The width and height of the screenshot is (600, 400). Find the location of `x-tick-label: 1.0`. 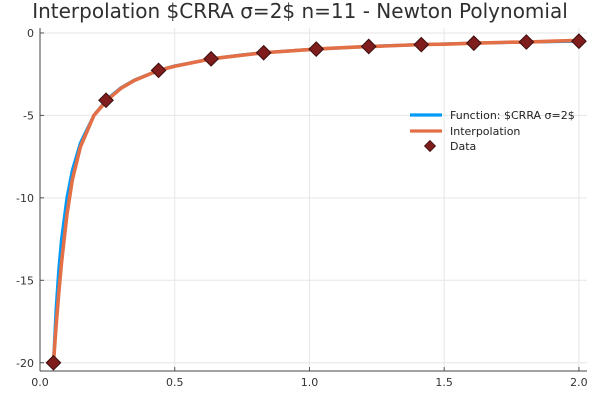

x-tick-label: 1.0 is located at coordinates (310, 382).